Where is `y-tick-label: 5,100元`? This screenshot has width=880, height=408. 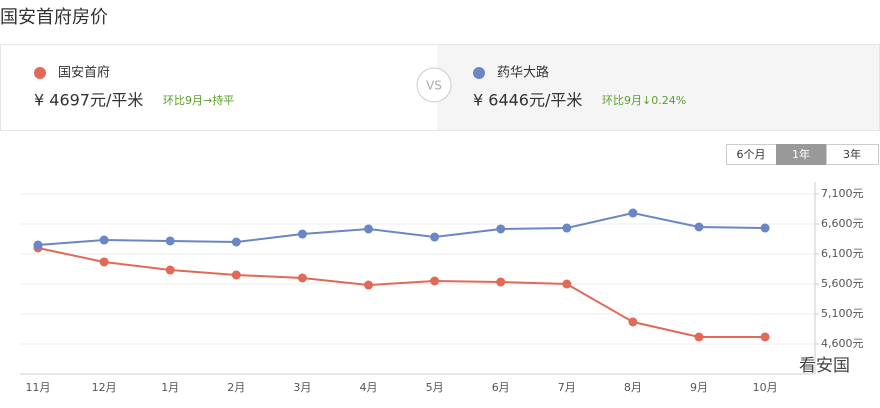 y-tick-label: 5,100元 is located at coordinates (842, 313).